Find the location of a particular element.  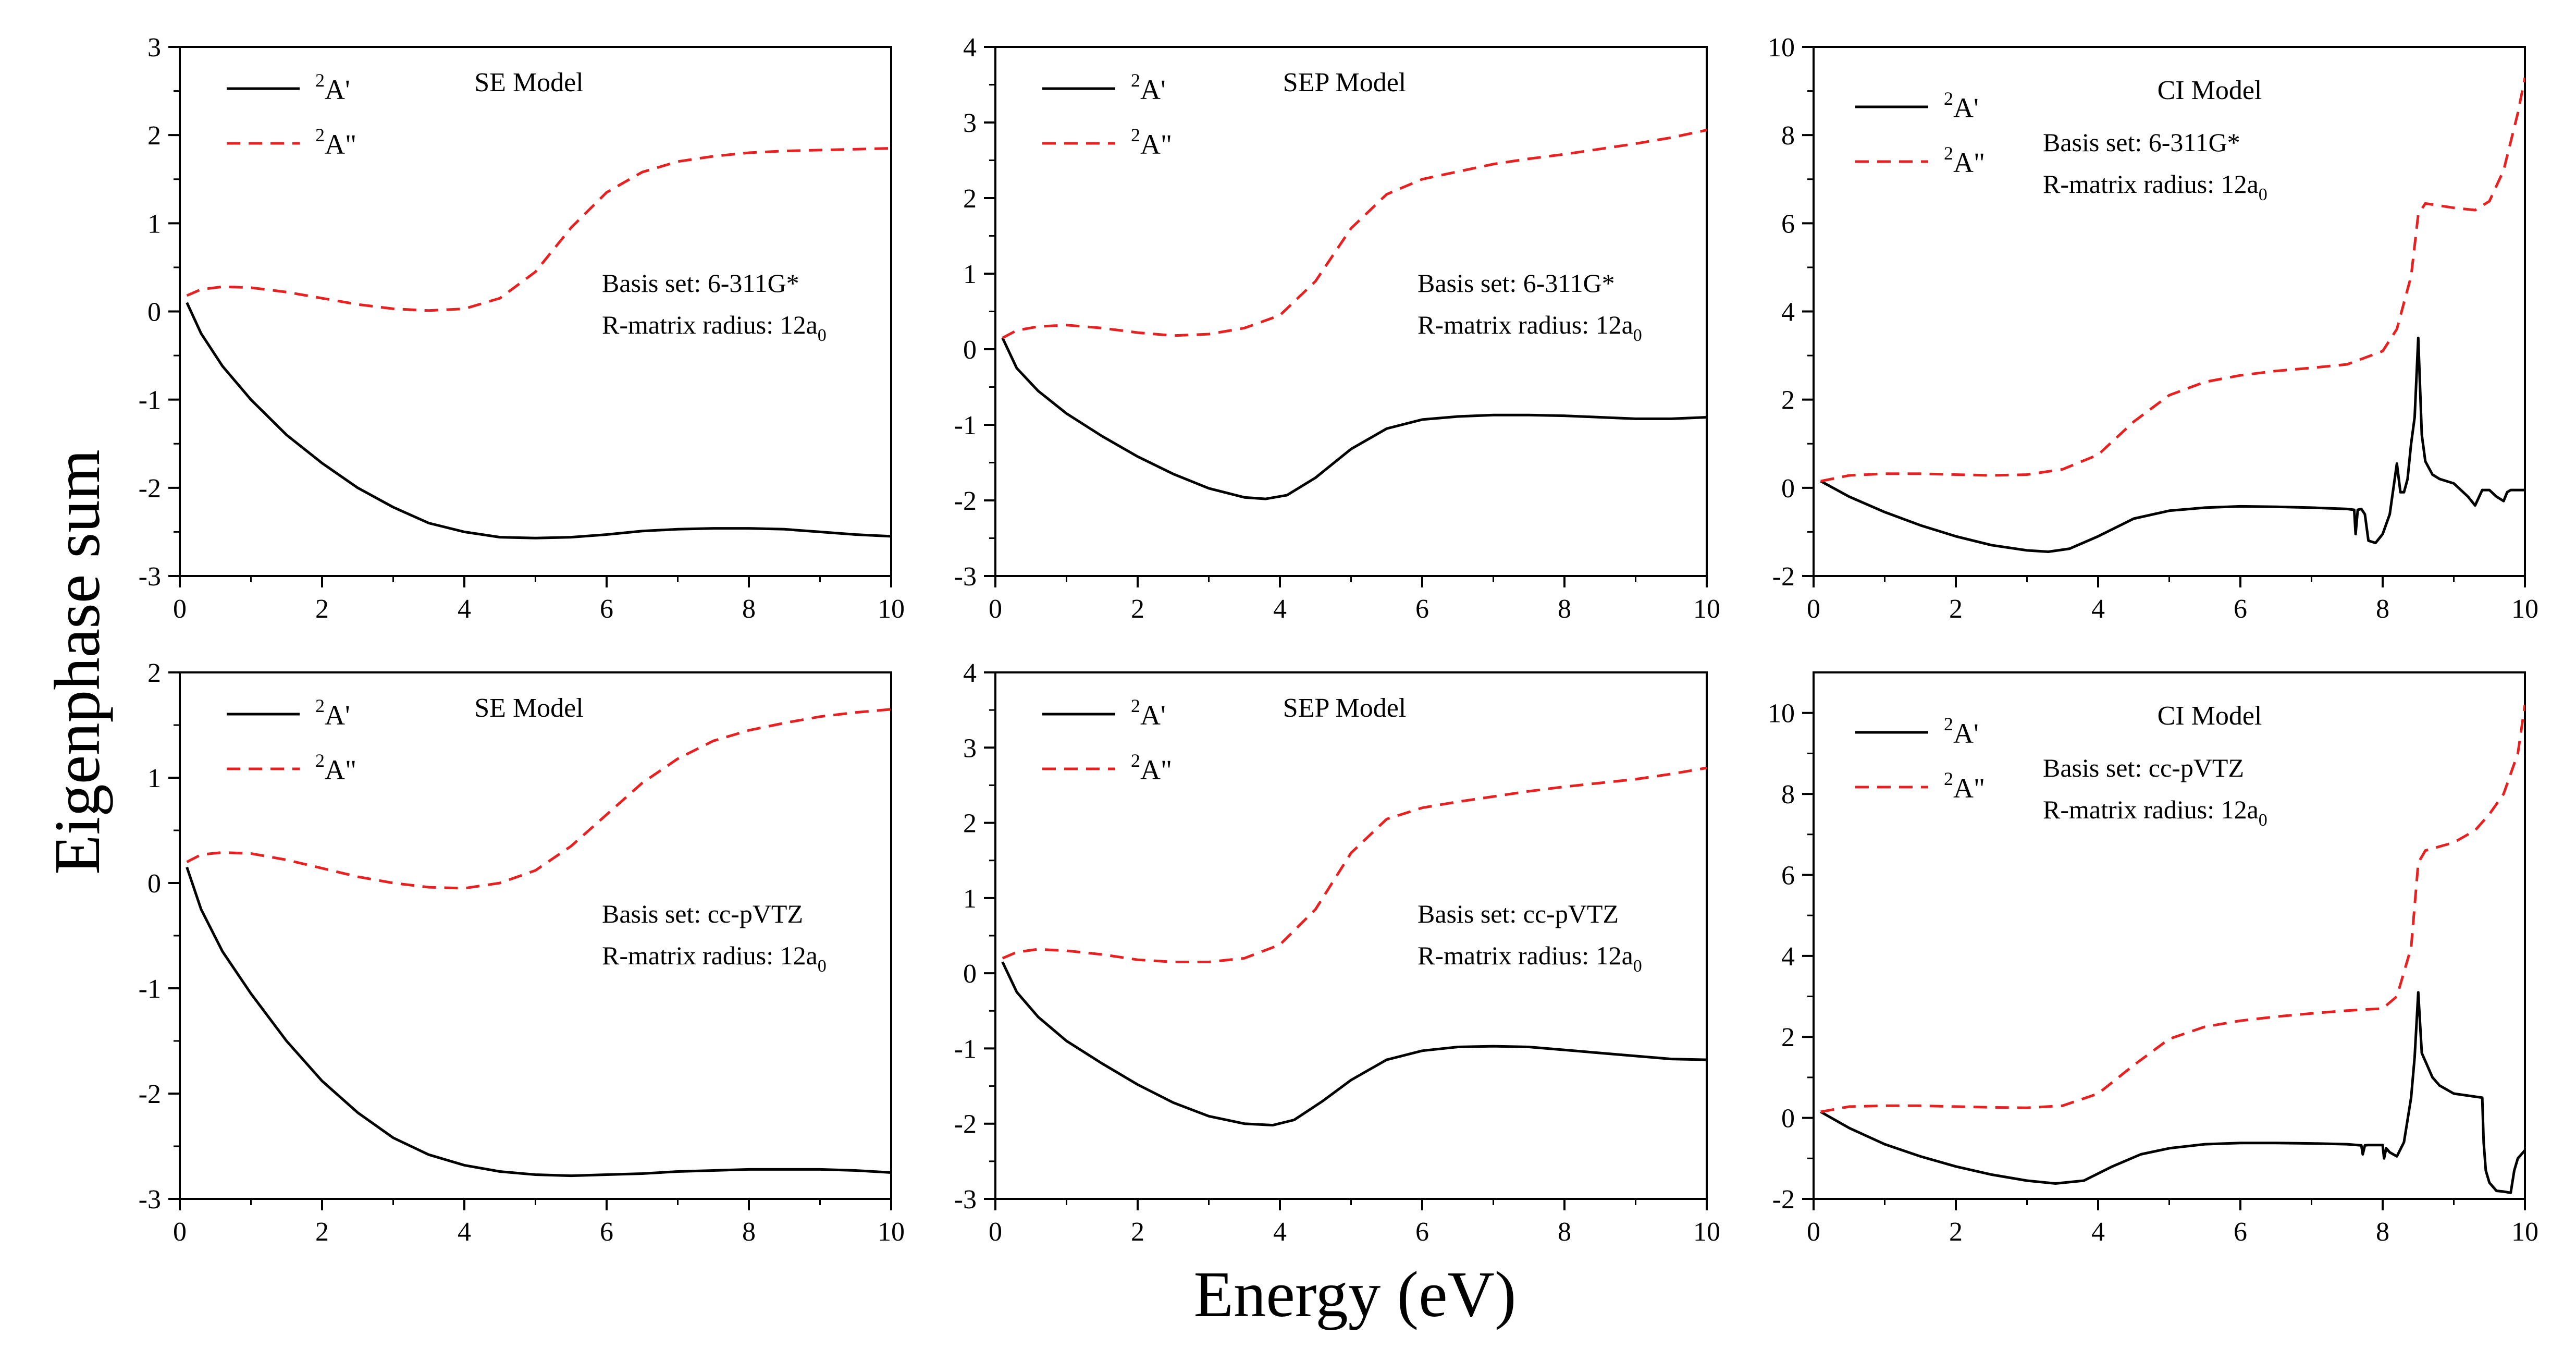

basis-set-label: Basis set: cc-pVTZ is located at coordinates (702, 913).